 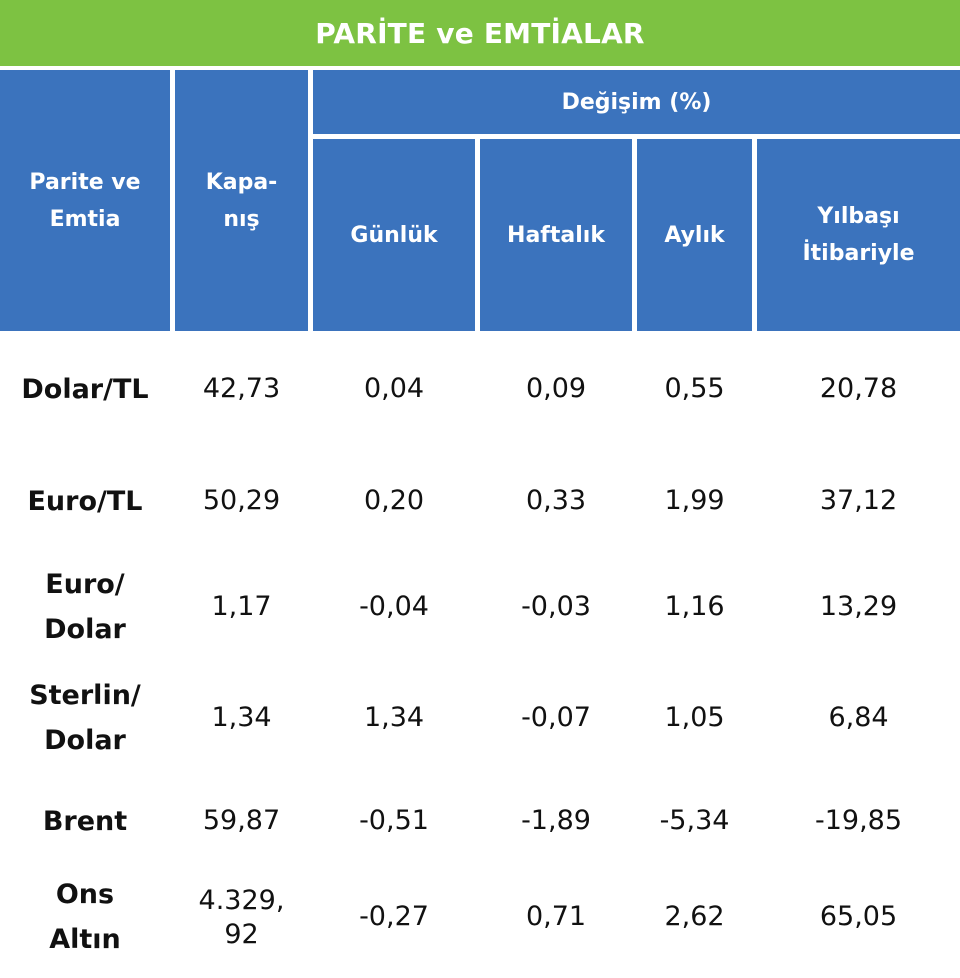 What do you see at coordinates (394, 235) in the screenshot?
I see `header-gunluk: Günlük` at bounding box center [394, 235].